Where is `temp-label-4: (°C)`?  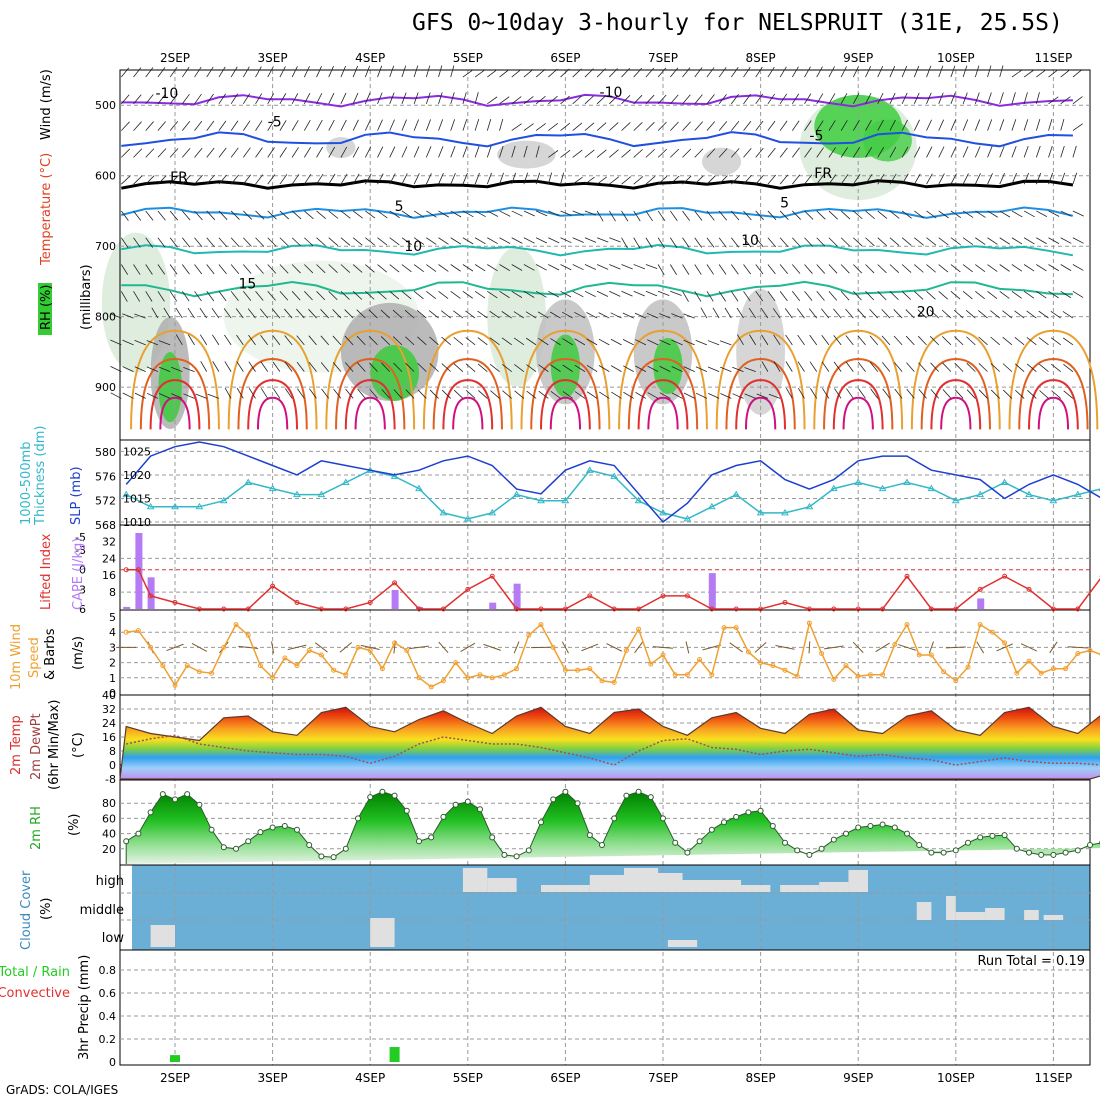
temp-label-4: (°C) is located at coordinates (78, 745).